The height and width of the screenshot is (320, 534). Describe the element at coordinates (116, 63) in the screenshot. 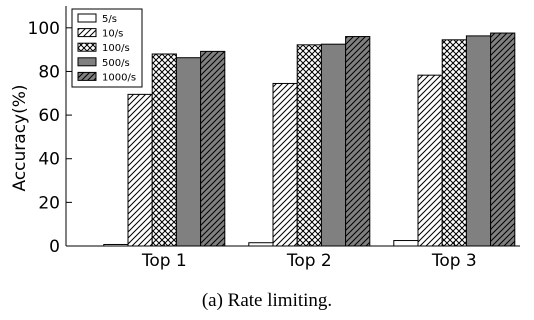

I see `legend-label: 500/s` at that location.